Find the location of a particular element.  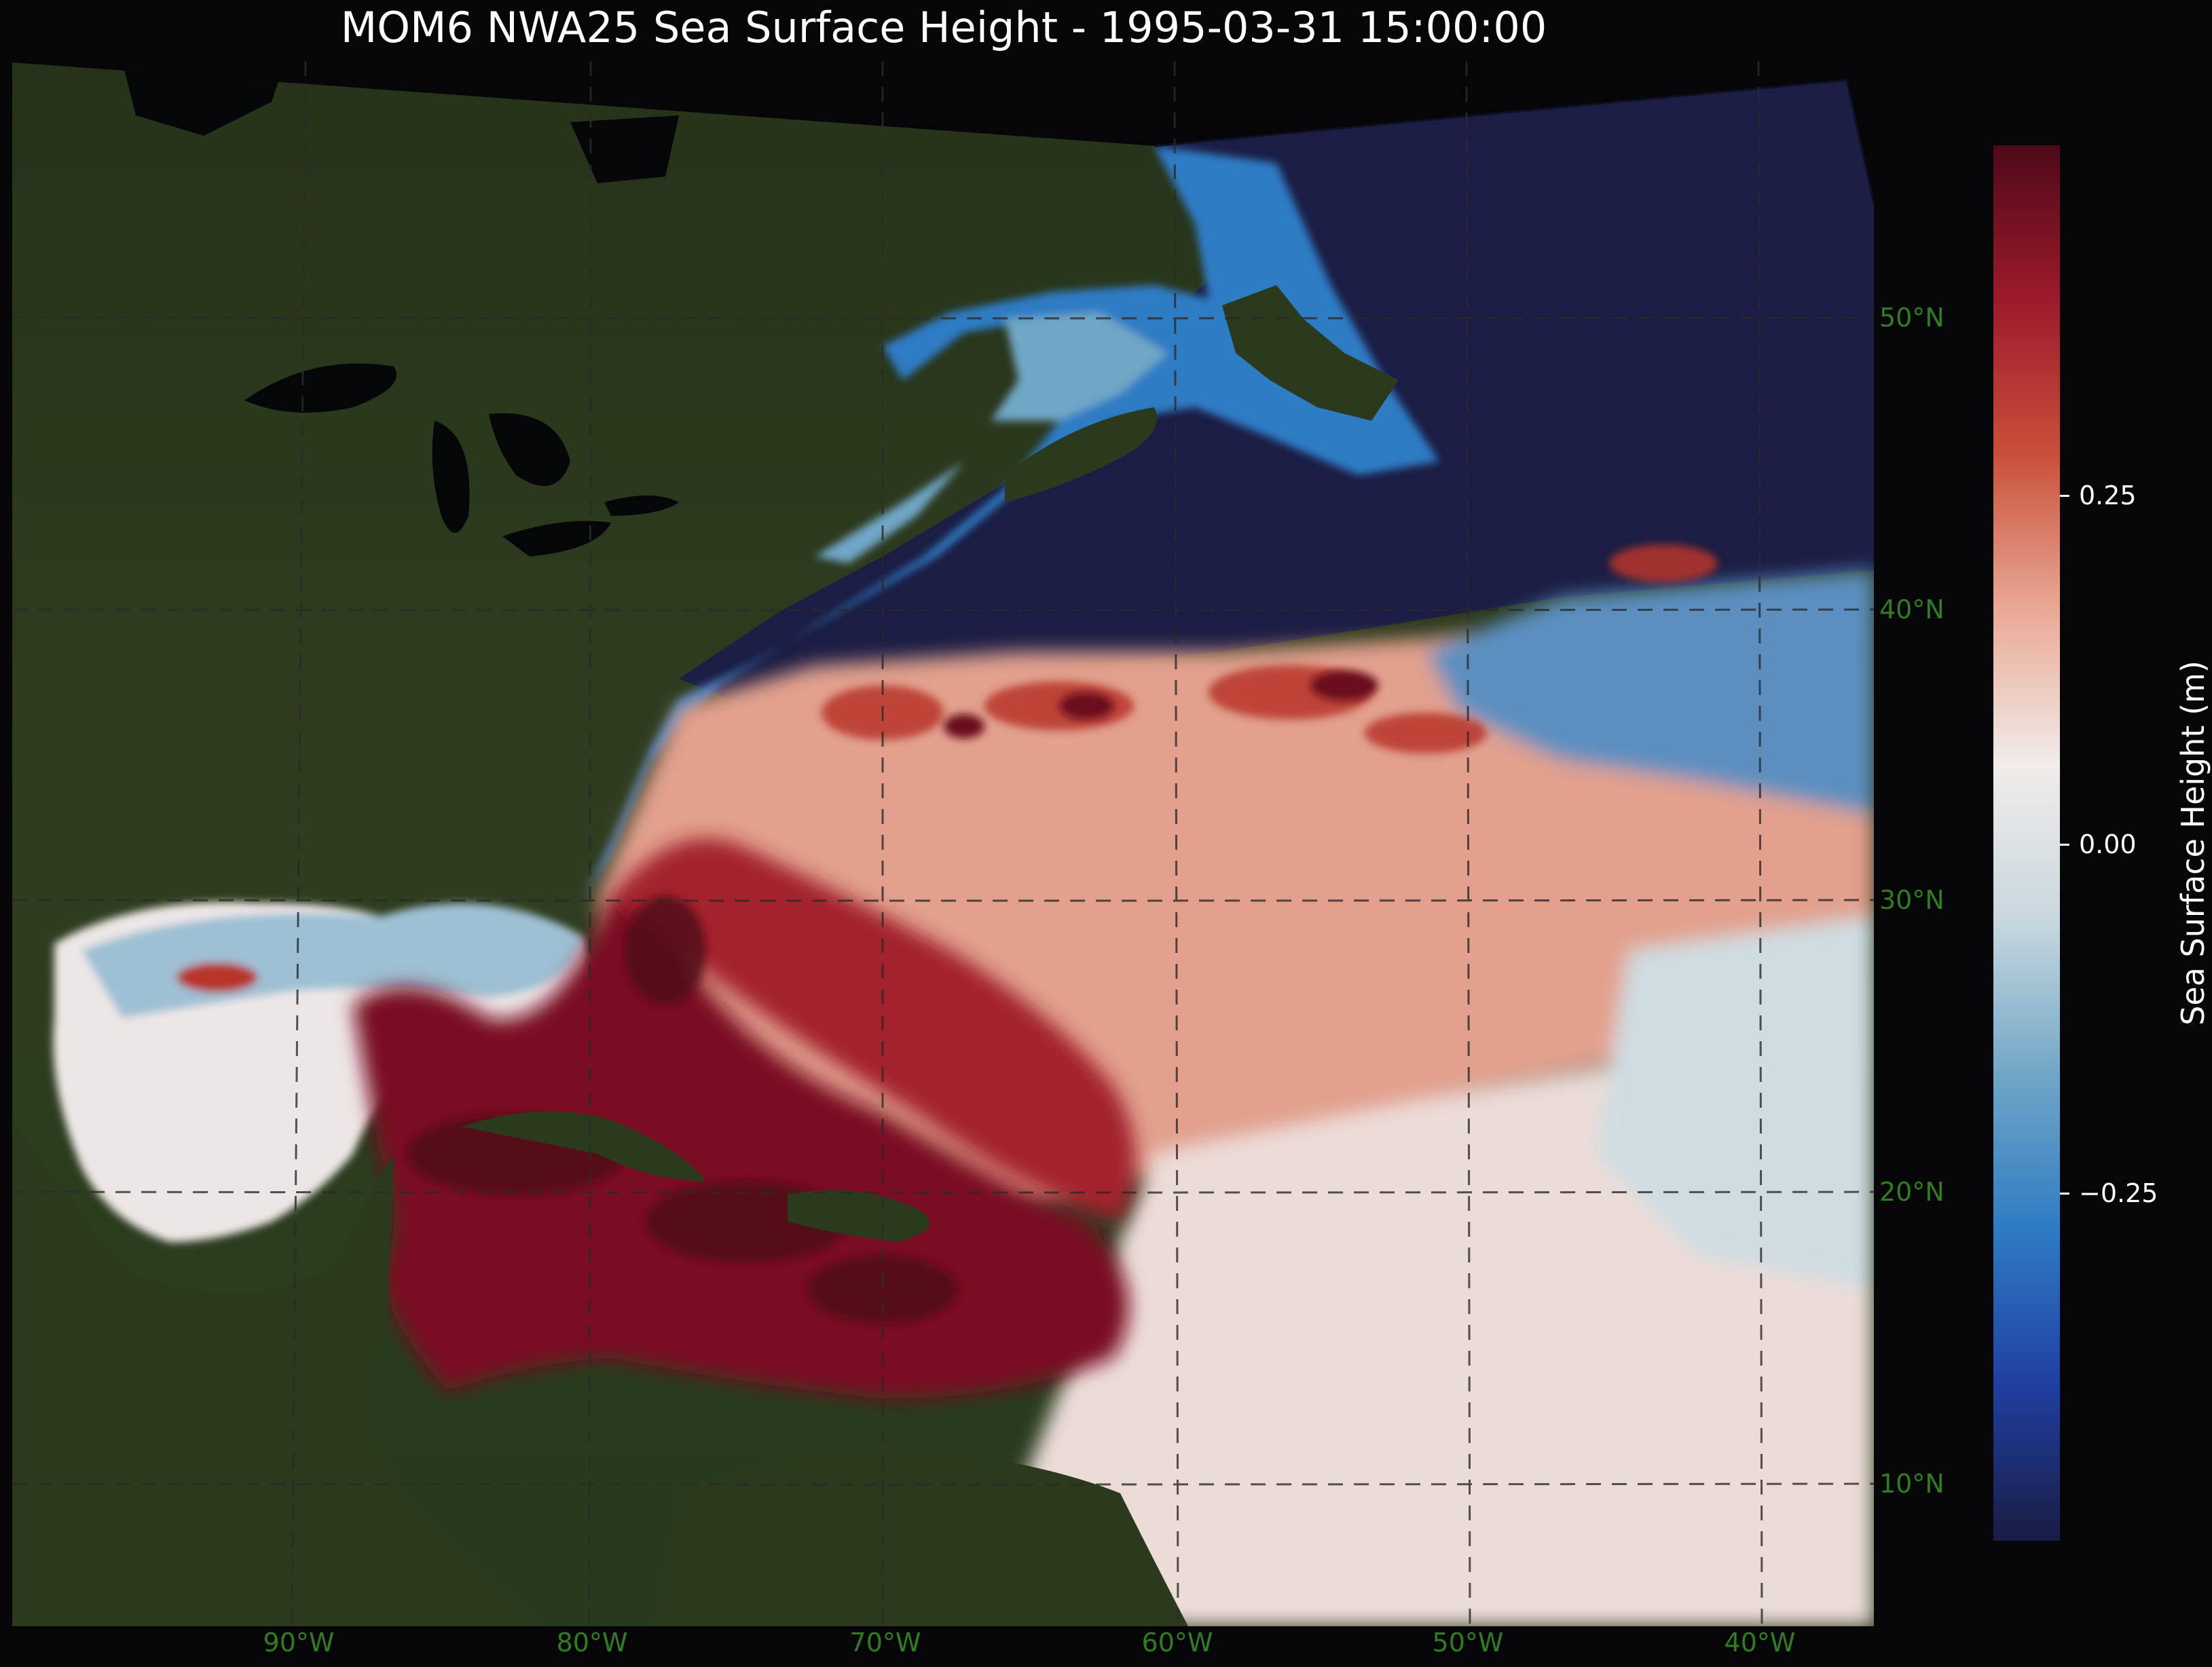

lon-label-50w: 50°W is located at coordinates (1468, 1642).